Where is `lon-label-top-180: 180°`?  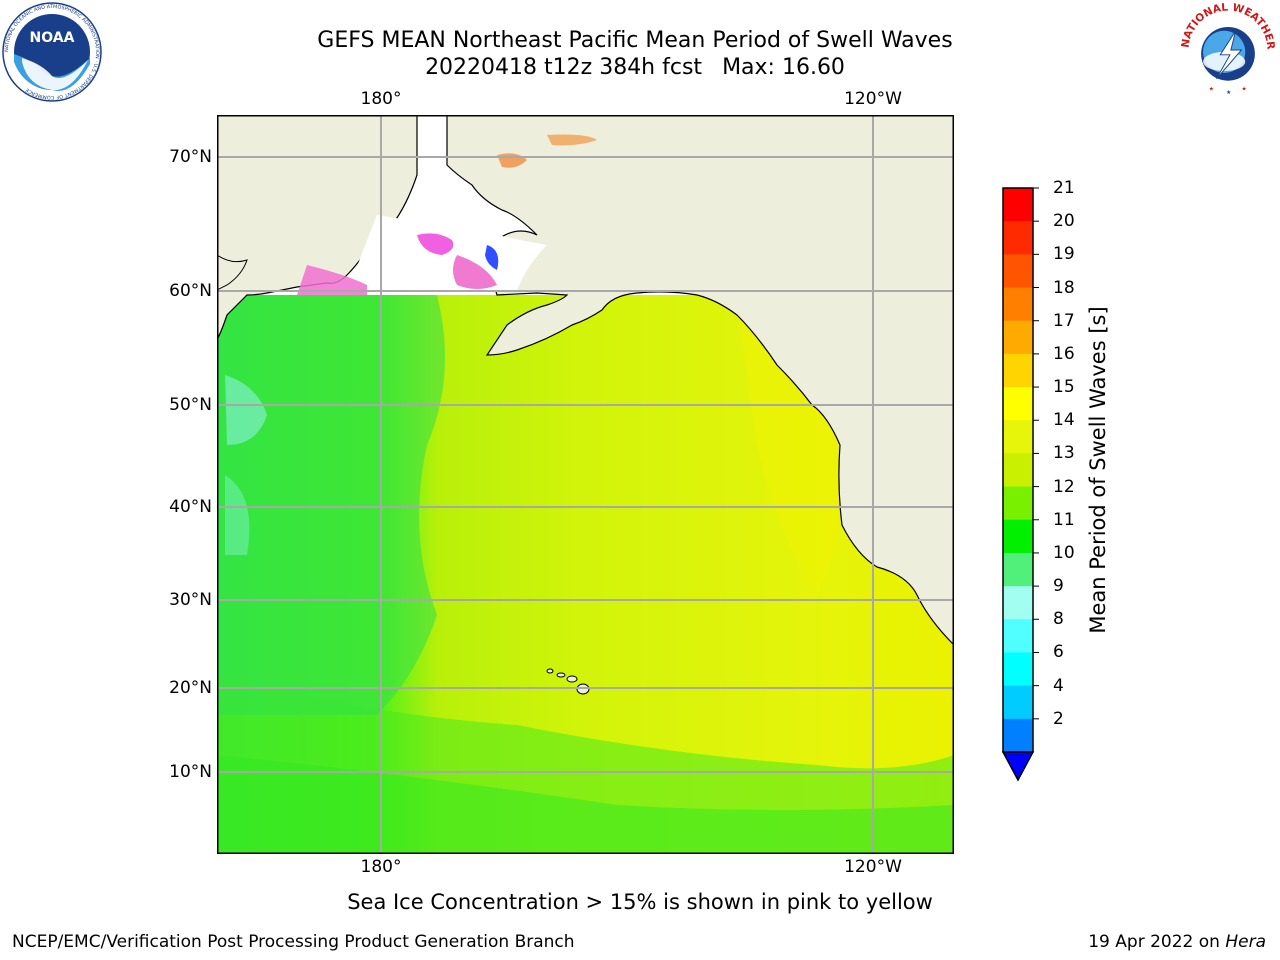
lon-label-top-180: 180° is located at coordinates (381, 99).